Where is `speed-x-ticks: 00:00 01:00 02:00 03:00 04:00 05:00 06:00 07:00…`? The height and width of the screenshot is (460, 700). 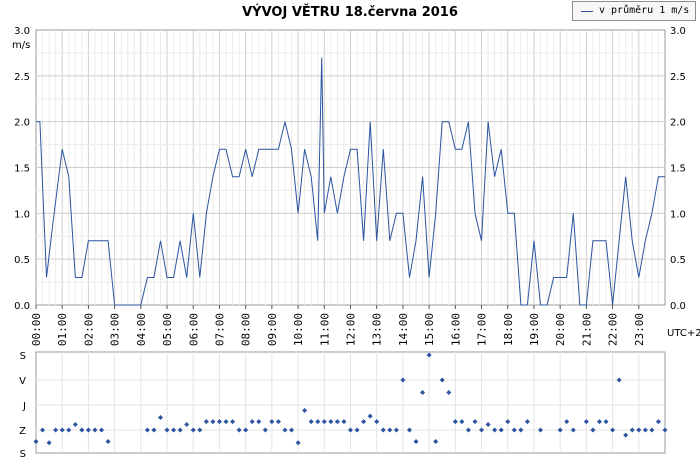 speed-x-ticks: 00:00 01:00 02:00 03:00 04:00 05:00 06:00 07:00… is located at coordinates (338, 325).